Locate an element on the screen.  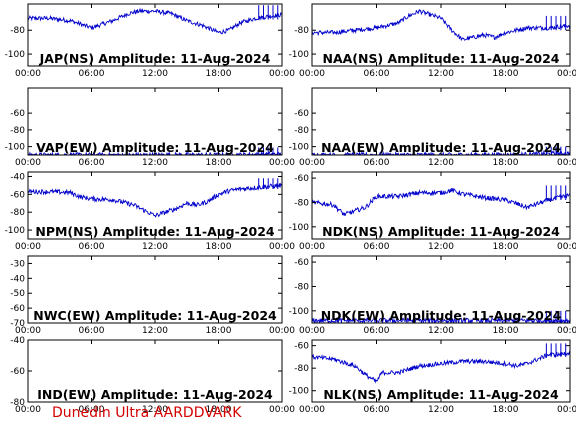
panel-title: NDK(EW) Amplitude: 11-Aug-2024 is located at coordinates (441, 315).